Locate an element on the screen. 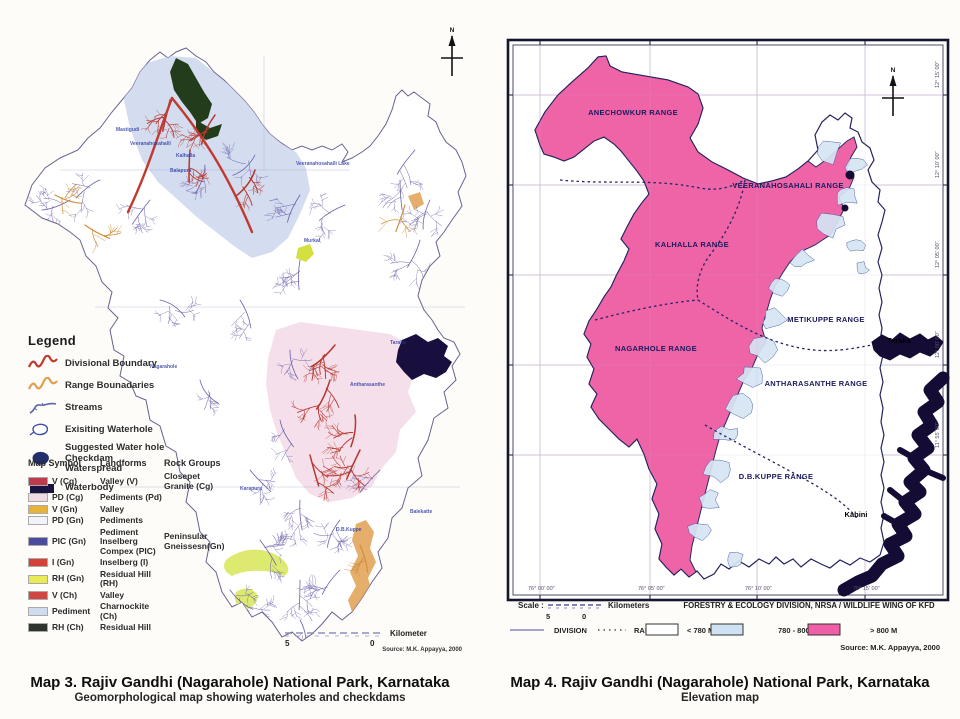  svg-text: > 800 M is located at coordinates (883, 630).